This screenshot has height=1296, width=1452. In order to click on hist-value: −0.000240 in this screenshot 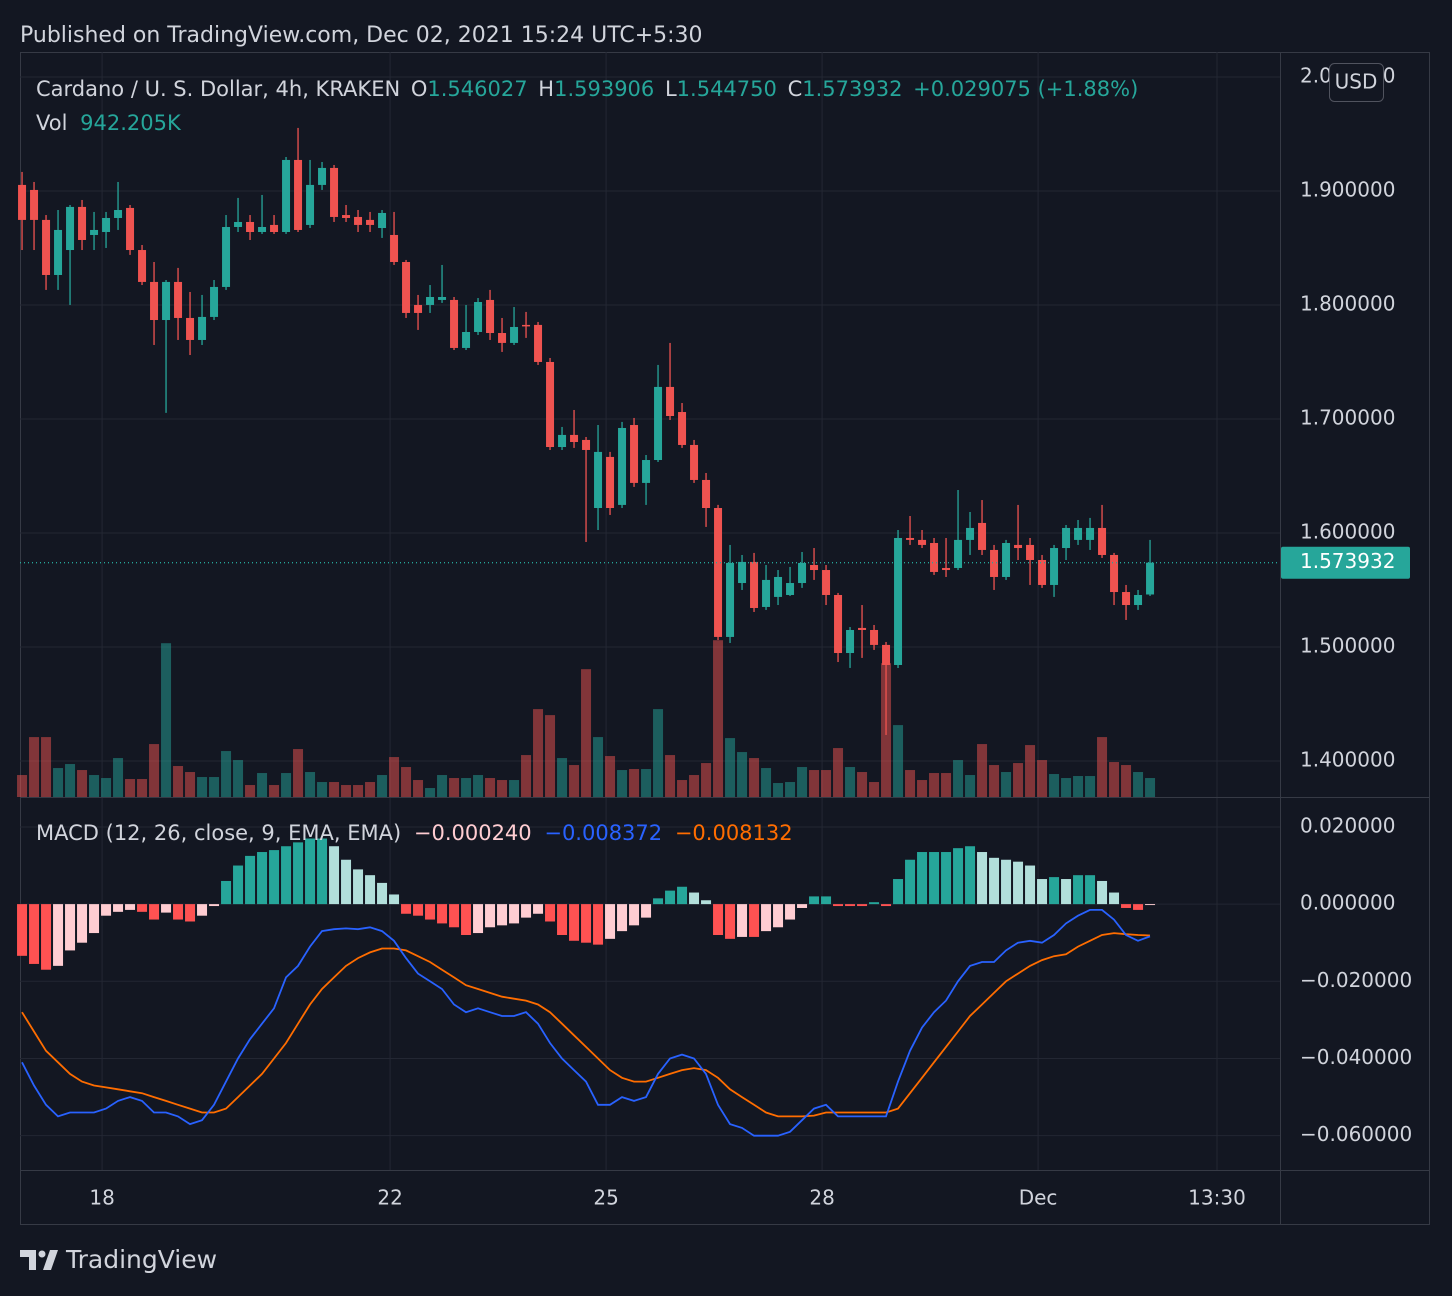, I will do `click(473, 833)`.